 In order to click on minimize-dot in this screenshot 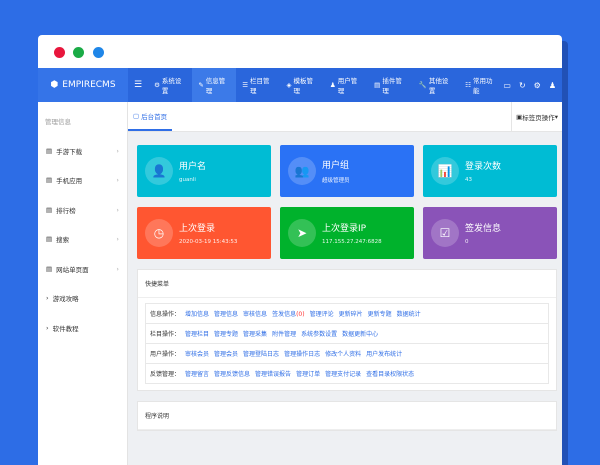, I will do `click(78, 52)`.